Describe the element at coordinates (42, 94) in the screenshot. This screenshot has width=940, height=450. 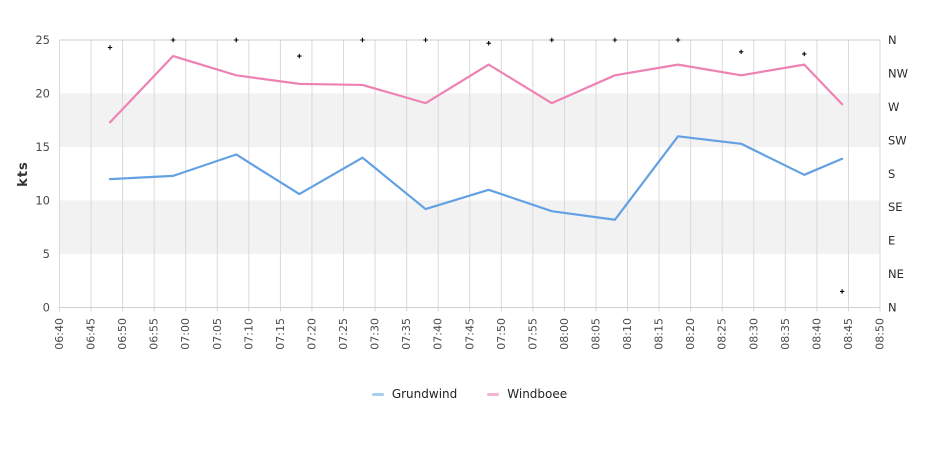
I see `y-tick-label: 20` at that location.